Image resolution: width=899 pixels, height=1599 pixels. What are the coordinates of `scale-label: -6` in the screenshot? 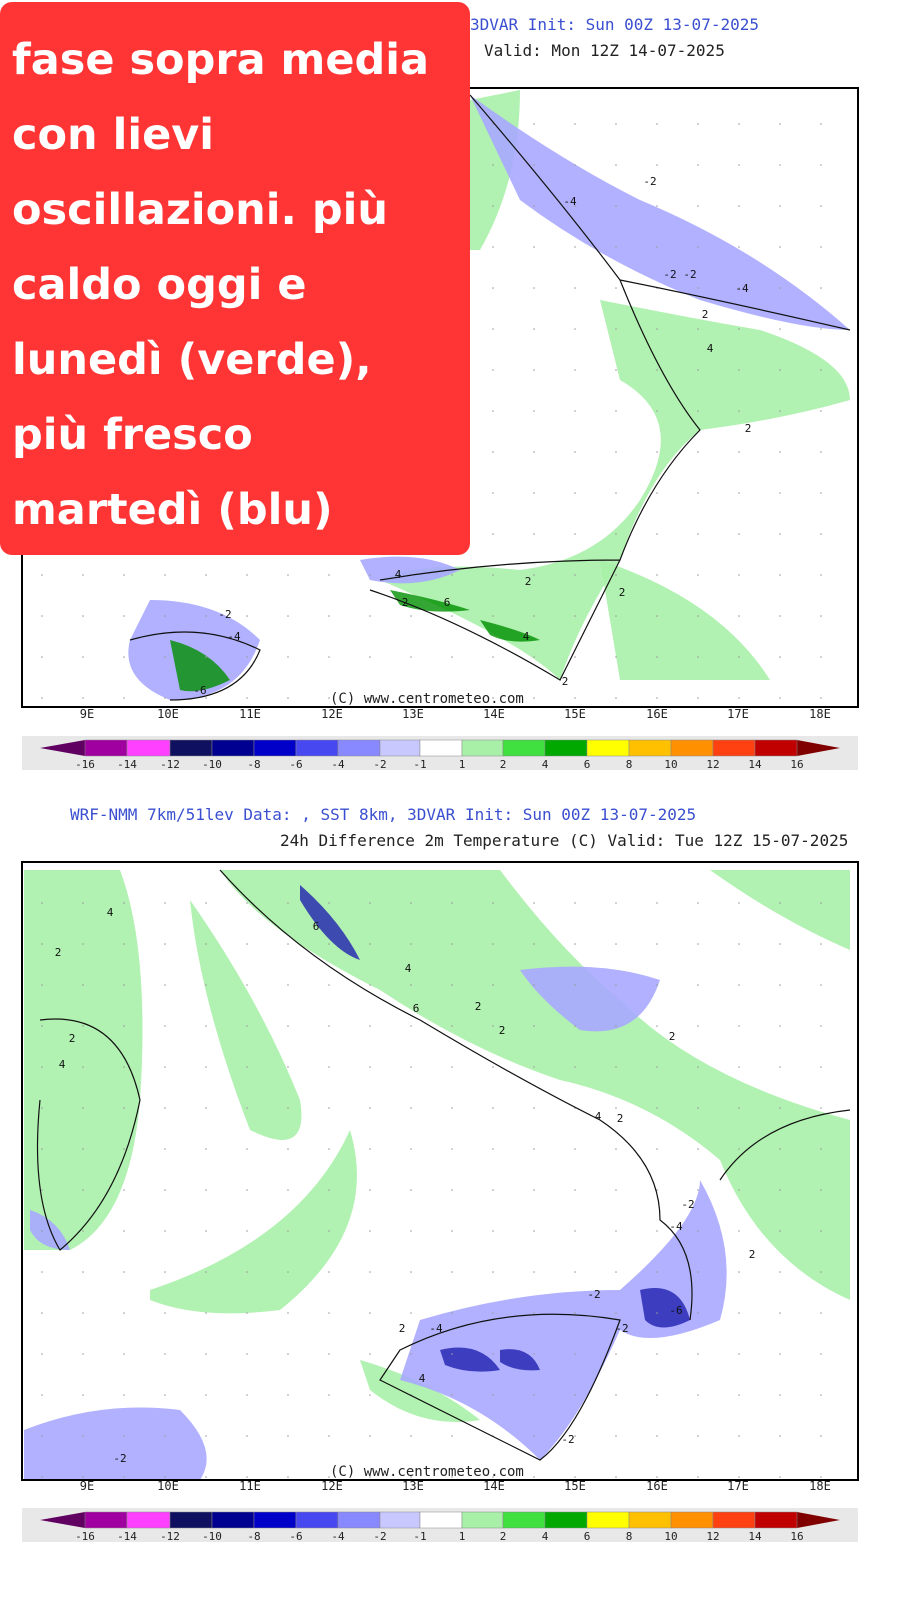 It's located at (295, 764).